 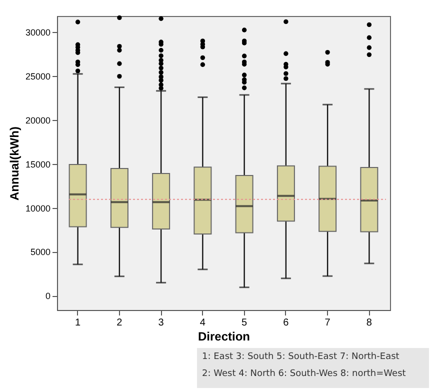 What do you see at coordinates (37, 120) in the screenshot?
I see `y-tick-label: 20000` at bounding box center [37, 120].